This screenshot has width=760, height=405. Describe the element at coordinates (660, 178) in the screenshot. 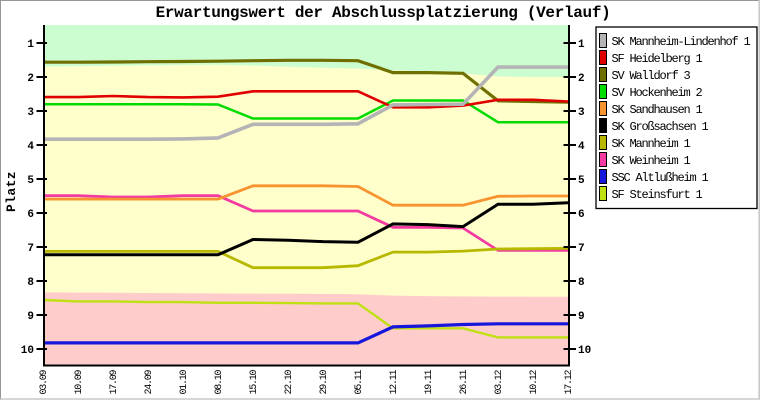

I see `svg-text: SSC Altlußheim 1` at that location.